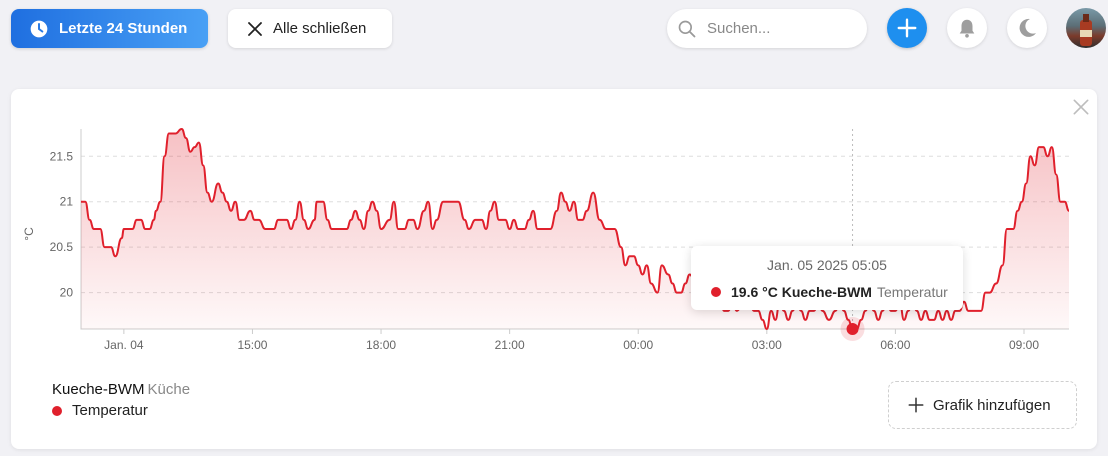  What do you see at coordinates (320, 28) in the screenshot?
I see `close-all-label: Alle schließen` at bounding box center [320, 28].